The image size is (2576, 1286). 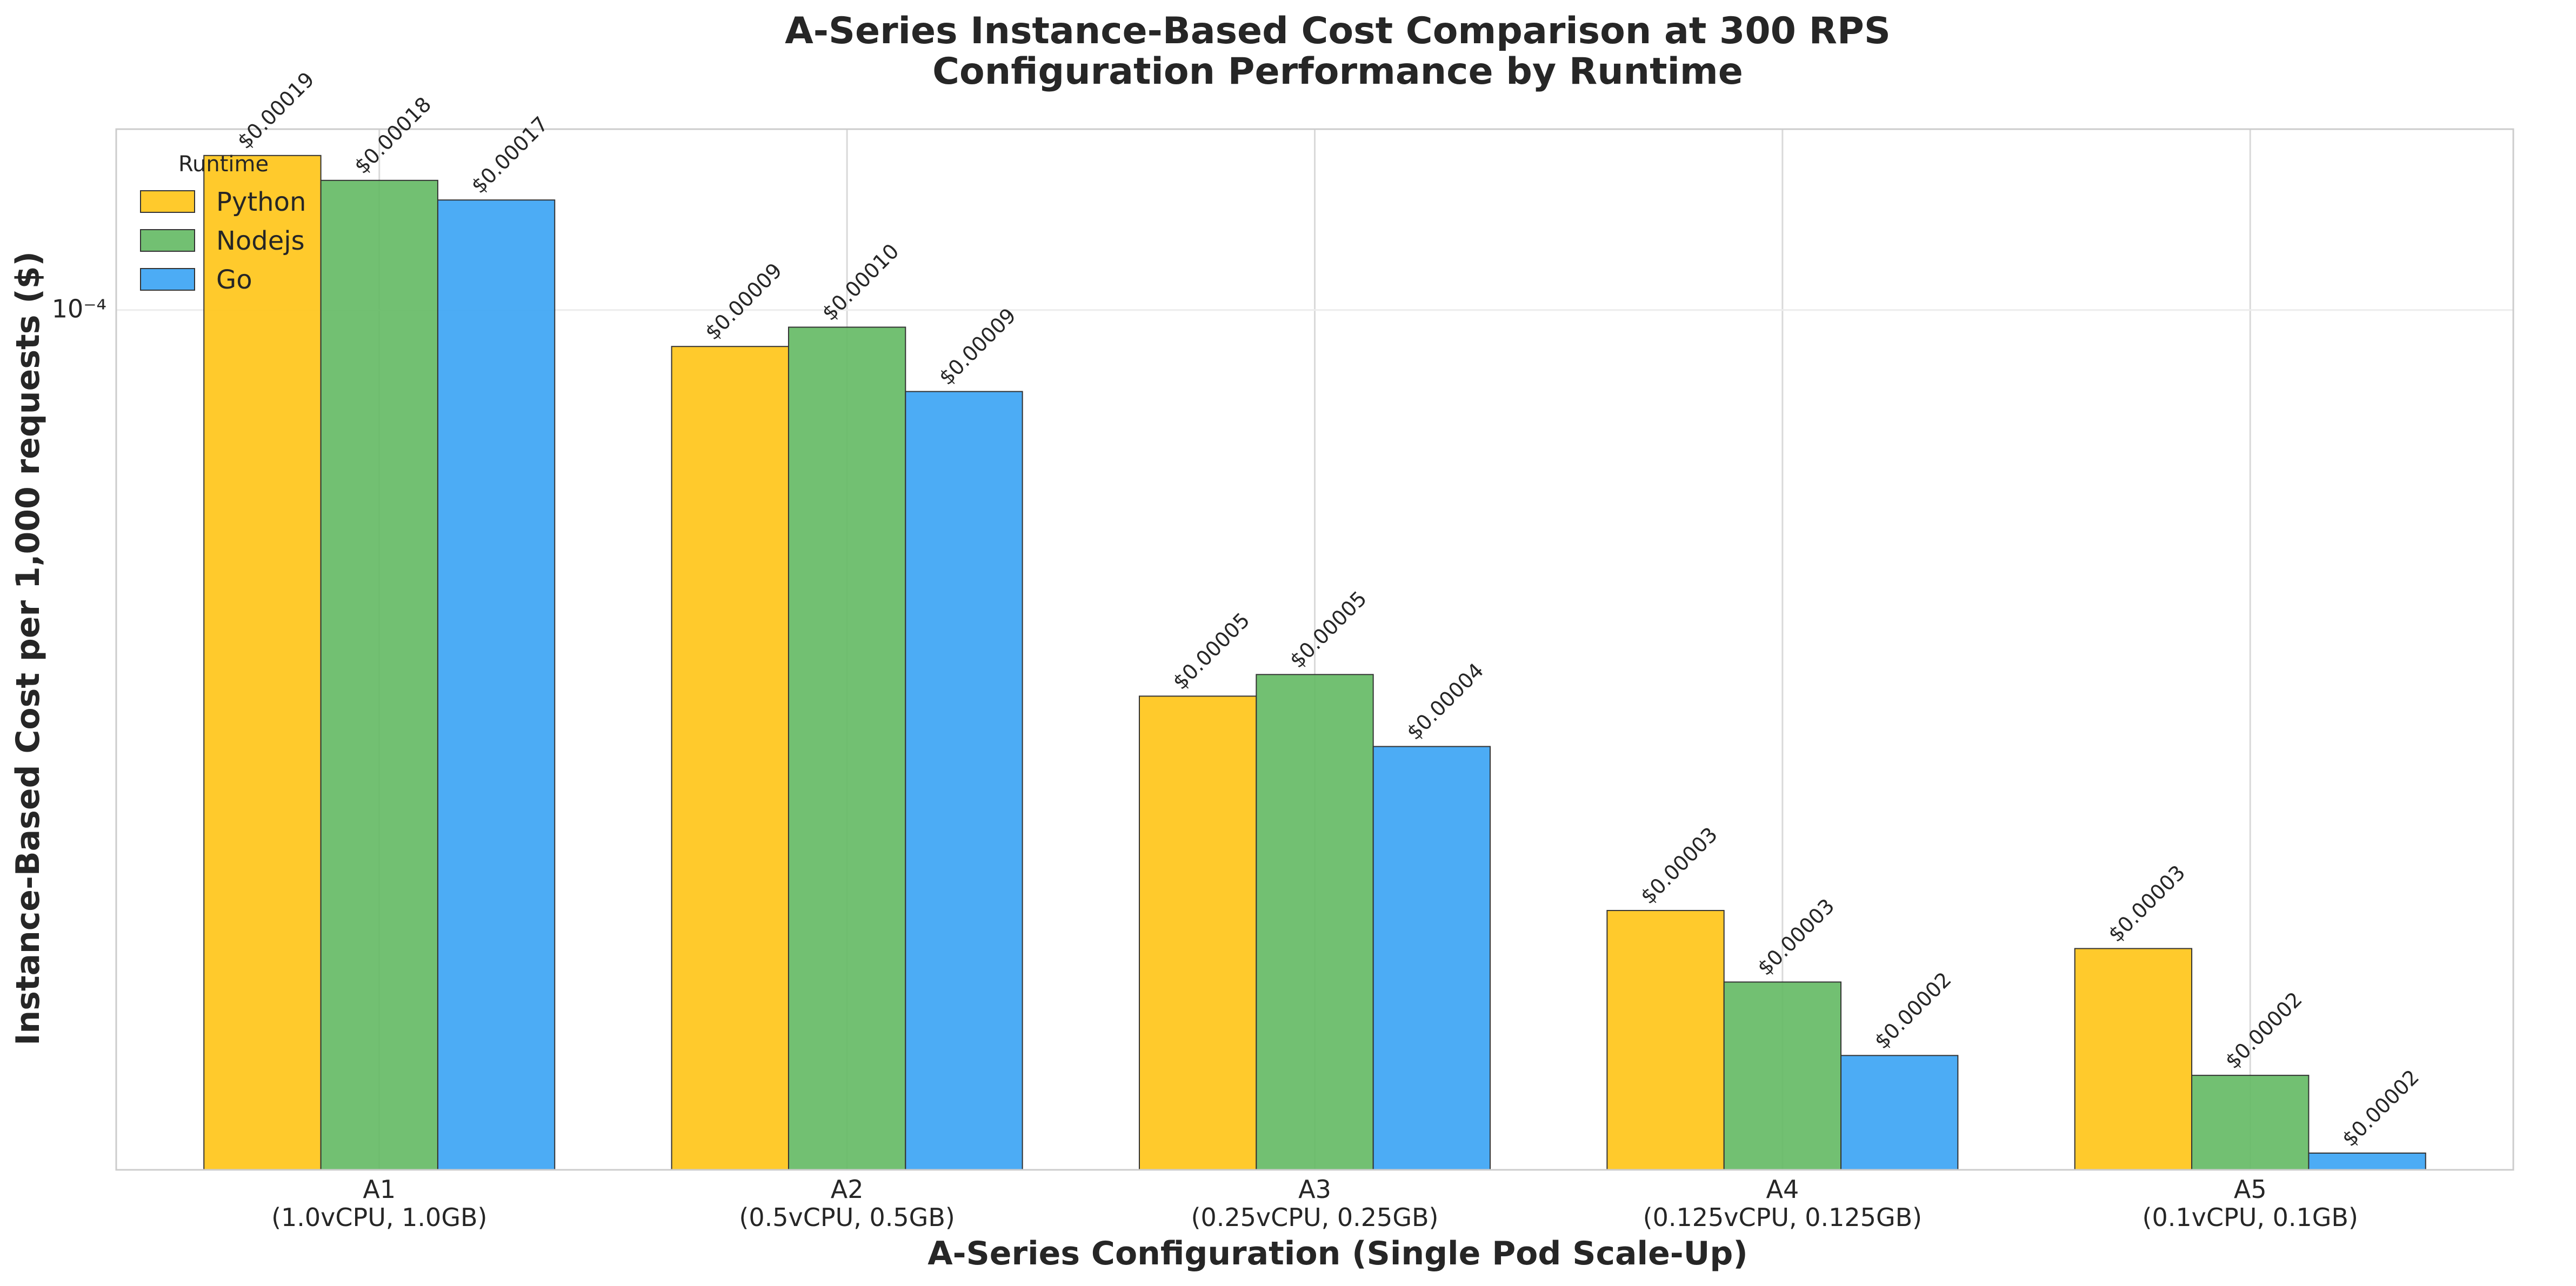 I want to click on bar-python-a4, so click(x=1666, y=1040).